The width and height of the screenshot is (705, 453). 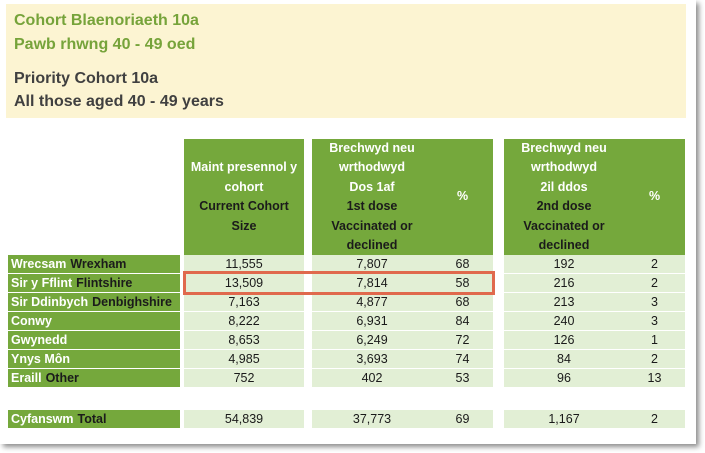 I want to click on row-other-dose2: 96, so click(x=564, y=378).